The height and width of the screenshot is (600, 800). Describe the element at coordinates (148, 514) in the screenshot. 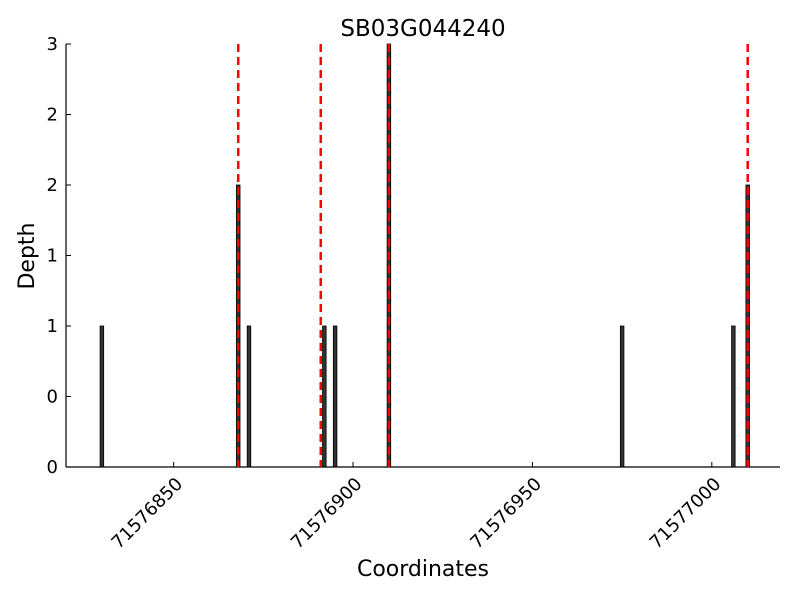

I see `x-tick-label: 71576850` at that location.